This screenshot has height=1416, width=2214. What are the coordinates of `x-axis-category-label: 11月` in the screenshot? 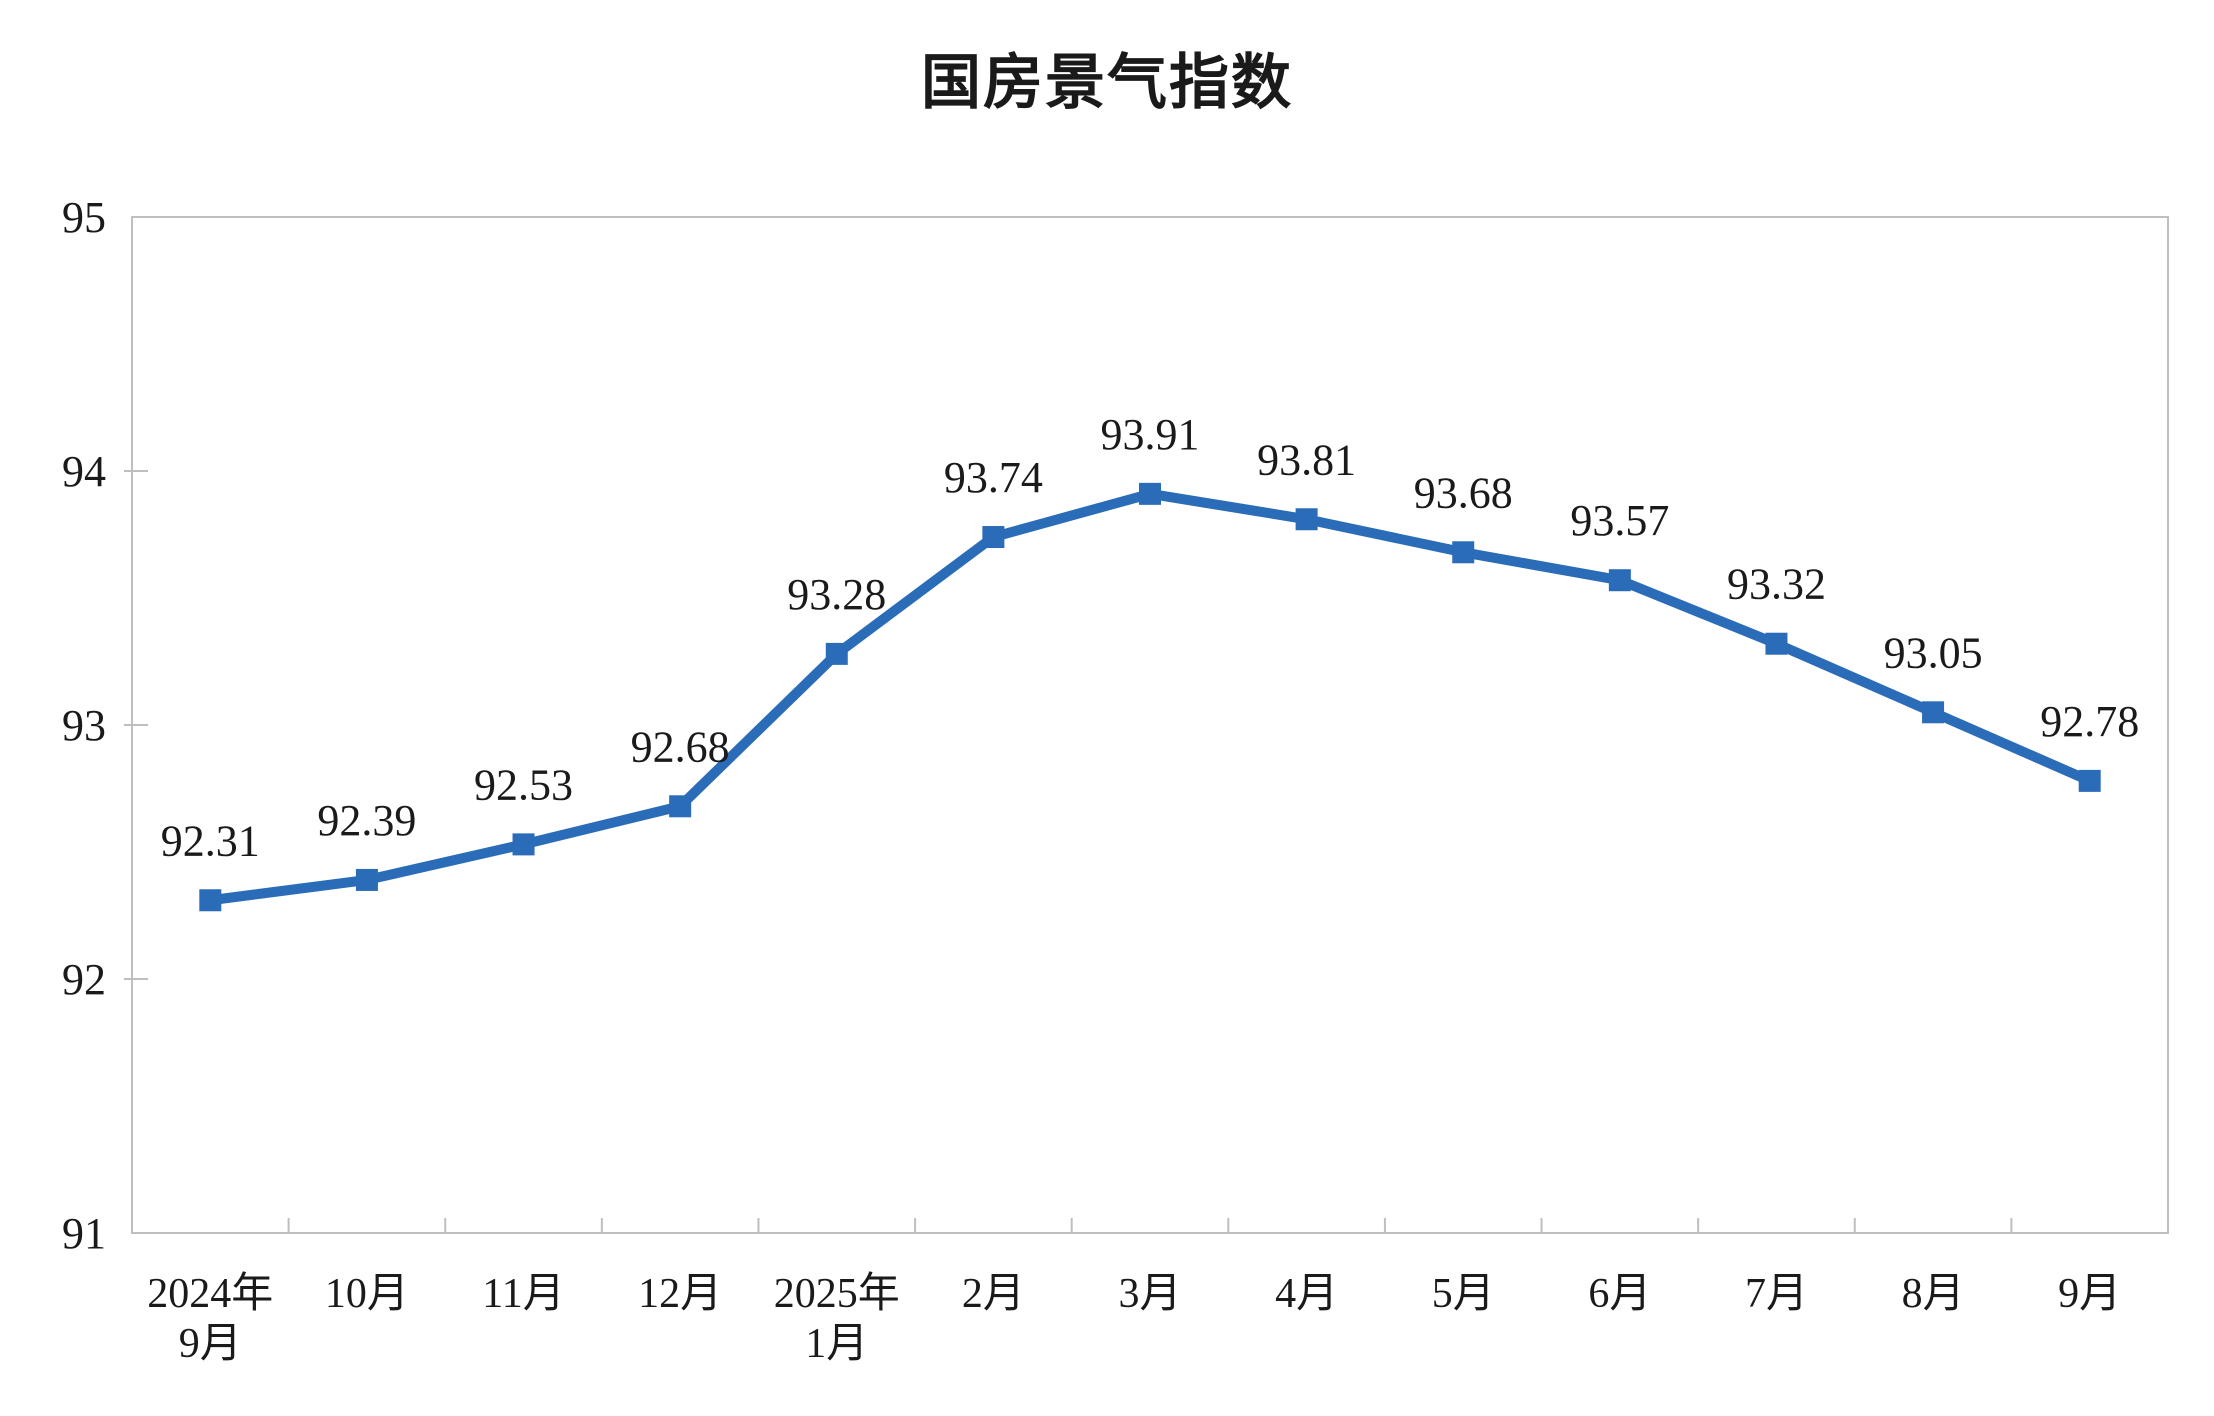 It's located at (523, 1294).